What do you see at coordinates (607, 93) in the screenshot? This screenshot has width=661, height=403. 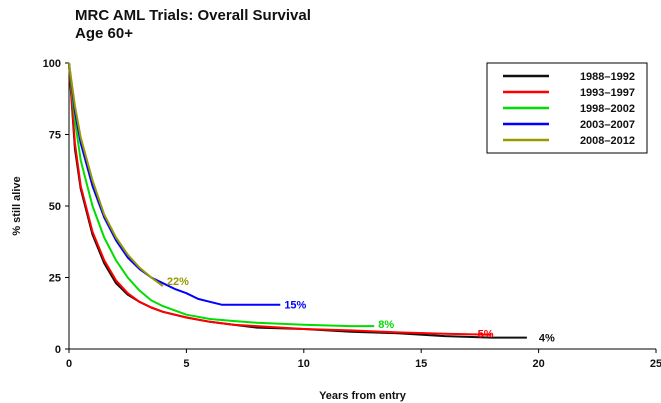 I see `legend-label-1: 1993–1997` at bounding box center [607, 93].